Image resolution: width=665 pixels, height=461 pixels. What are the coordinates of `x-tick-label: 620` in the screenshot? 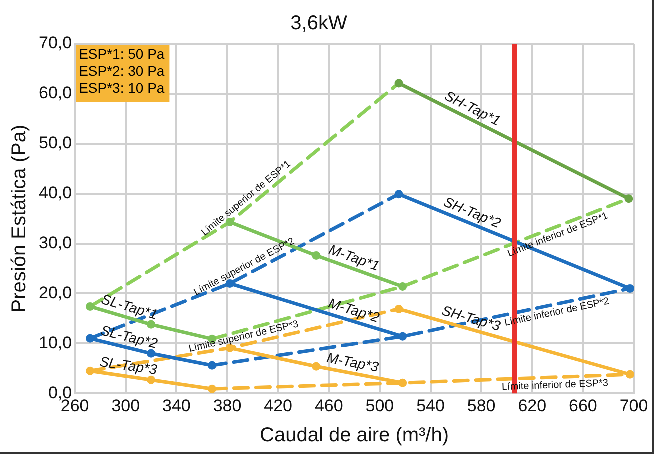 It's located at (532, 406).